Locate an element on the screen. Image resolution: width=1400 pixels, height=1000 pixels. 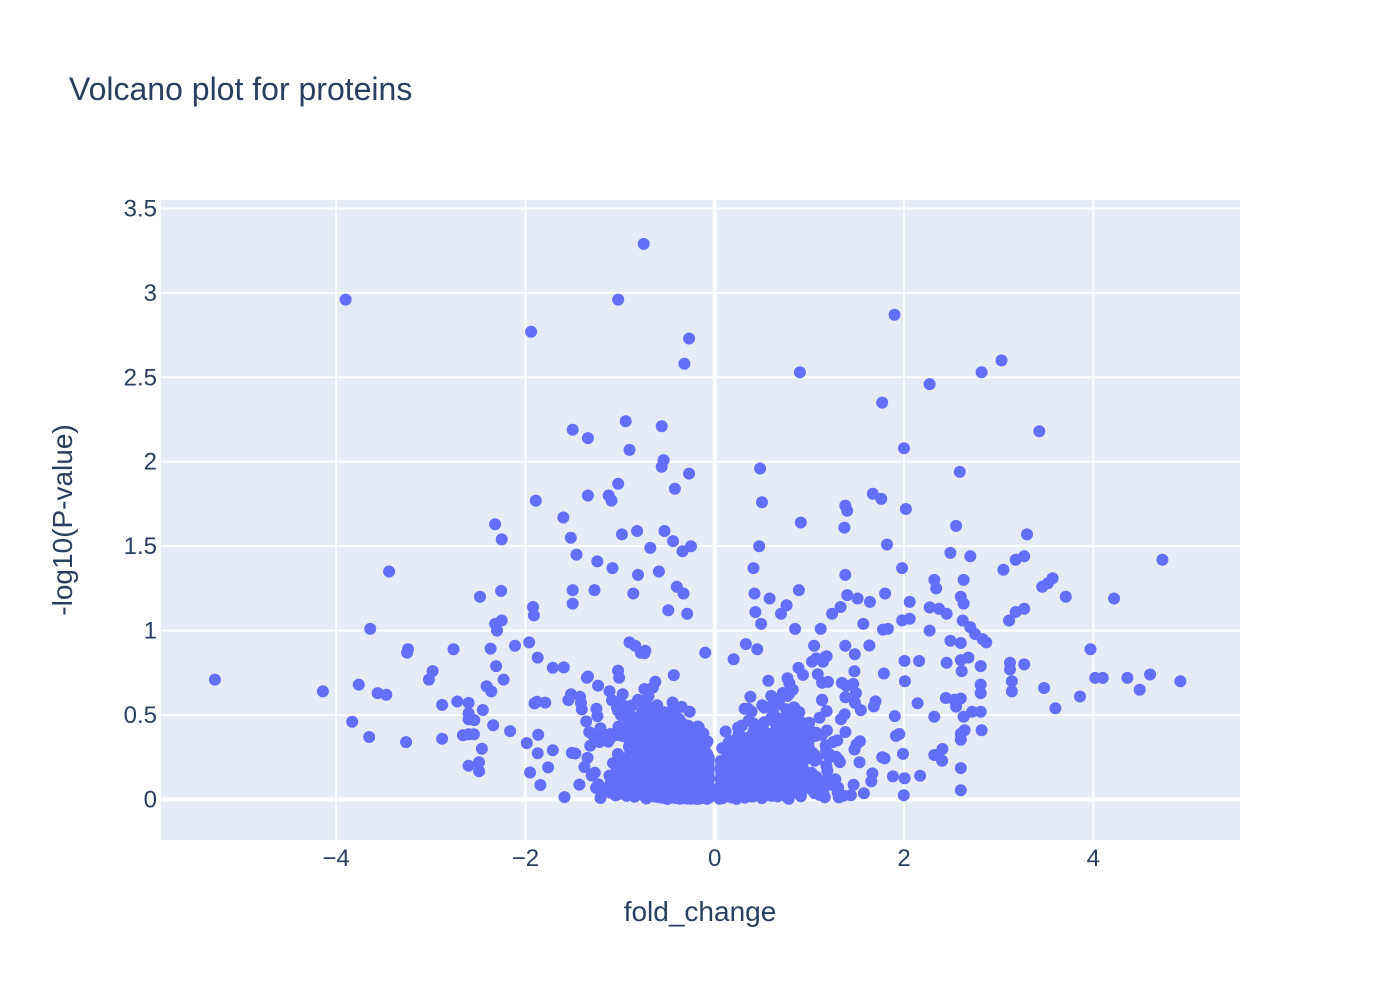
y-tick-label: 1 is located at coordinates (150, 631).